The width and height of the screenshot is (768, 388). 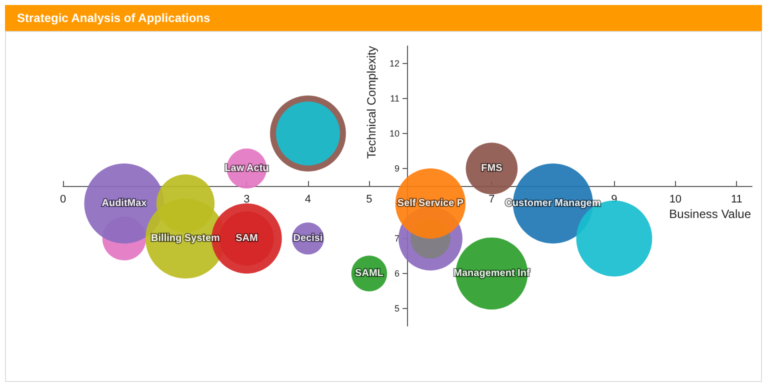 I want to click on y-tick-label: 12, so click(x=394, y=63).